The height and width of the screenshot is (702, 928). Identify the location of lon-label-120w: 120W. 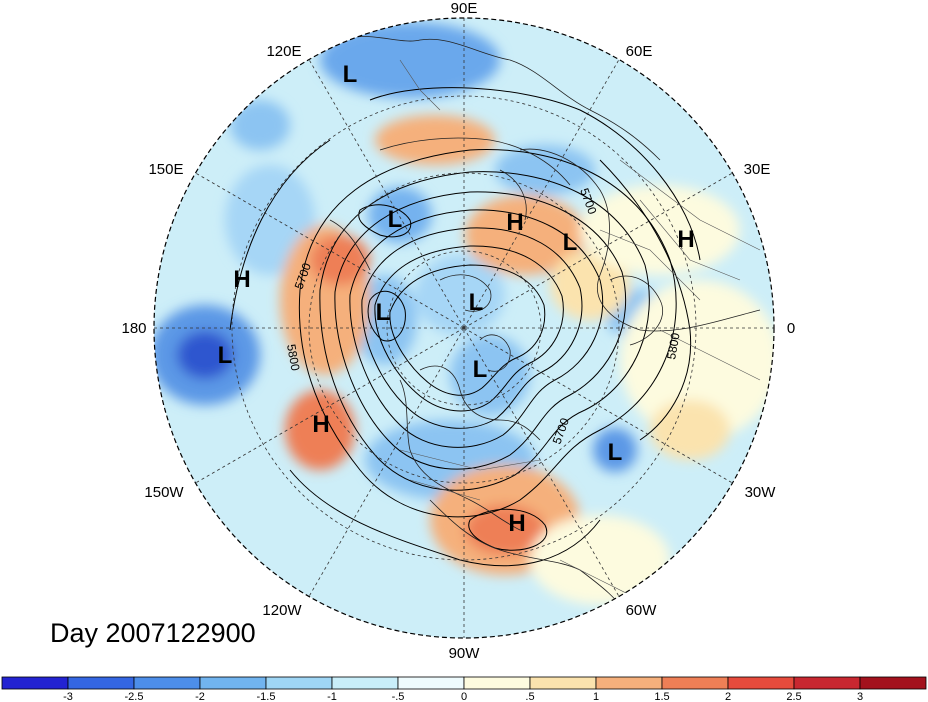
(282, 610).